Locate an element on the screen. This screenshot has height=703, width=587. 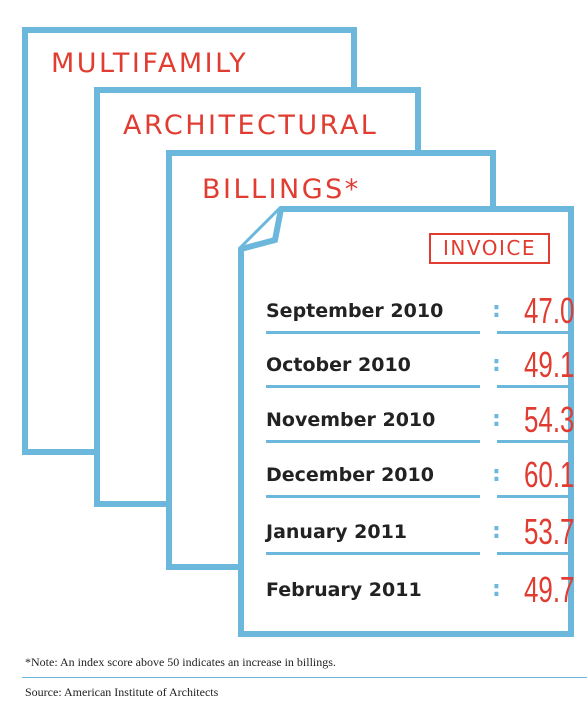
source-credit: Source: American Institute of Architects is located at coordinates (122, 692).